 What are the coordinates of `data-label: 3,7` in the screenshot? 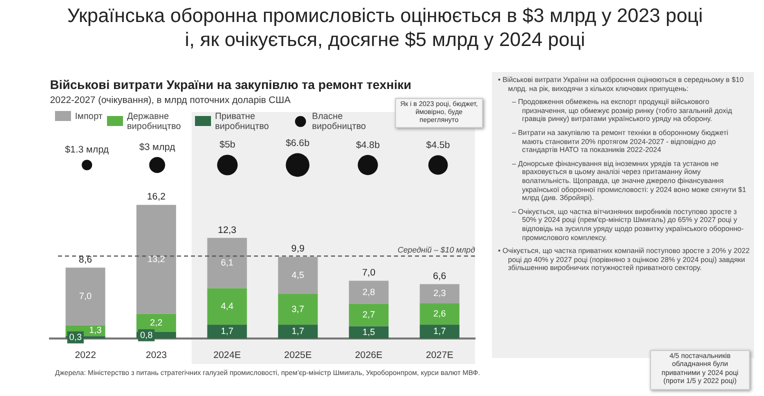 It's located at (298, 309).